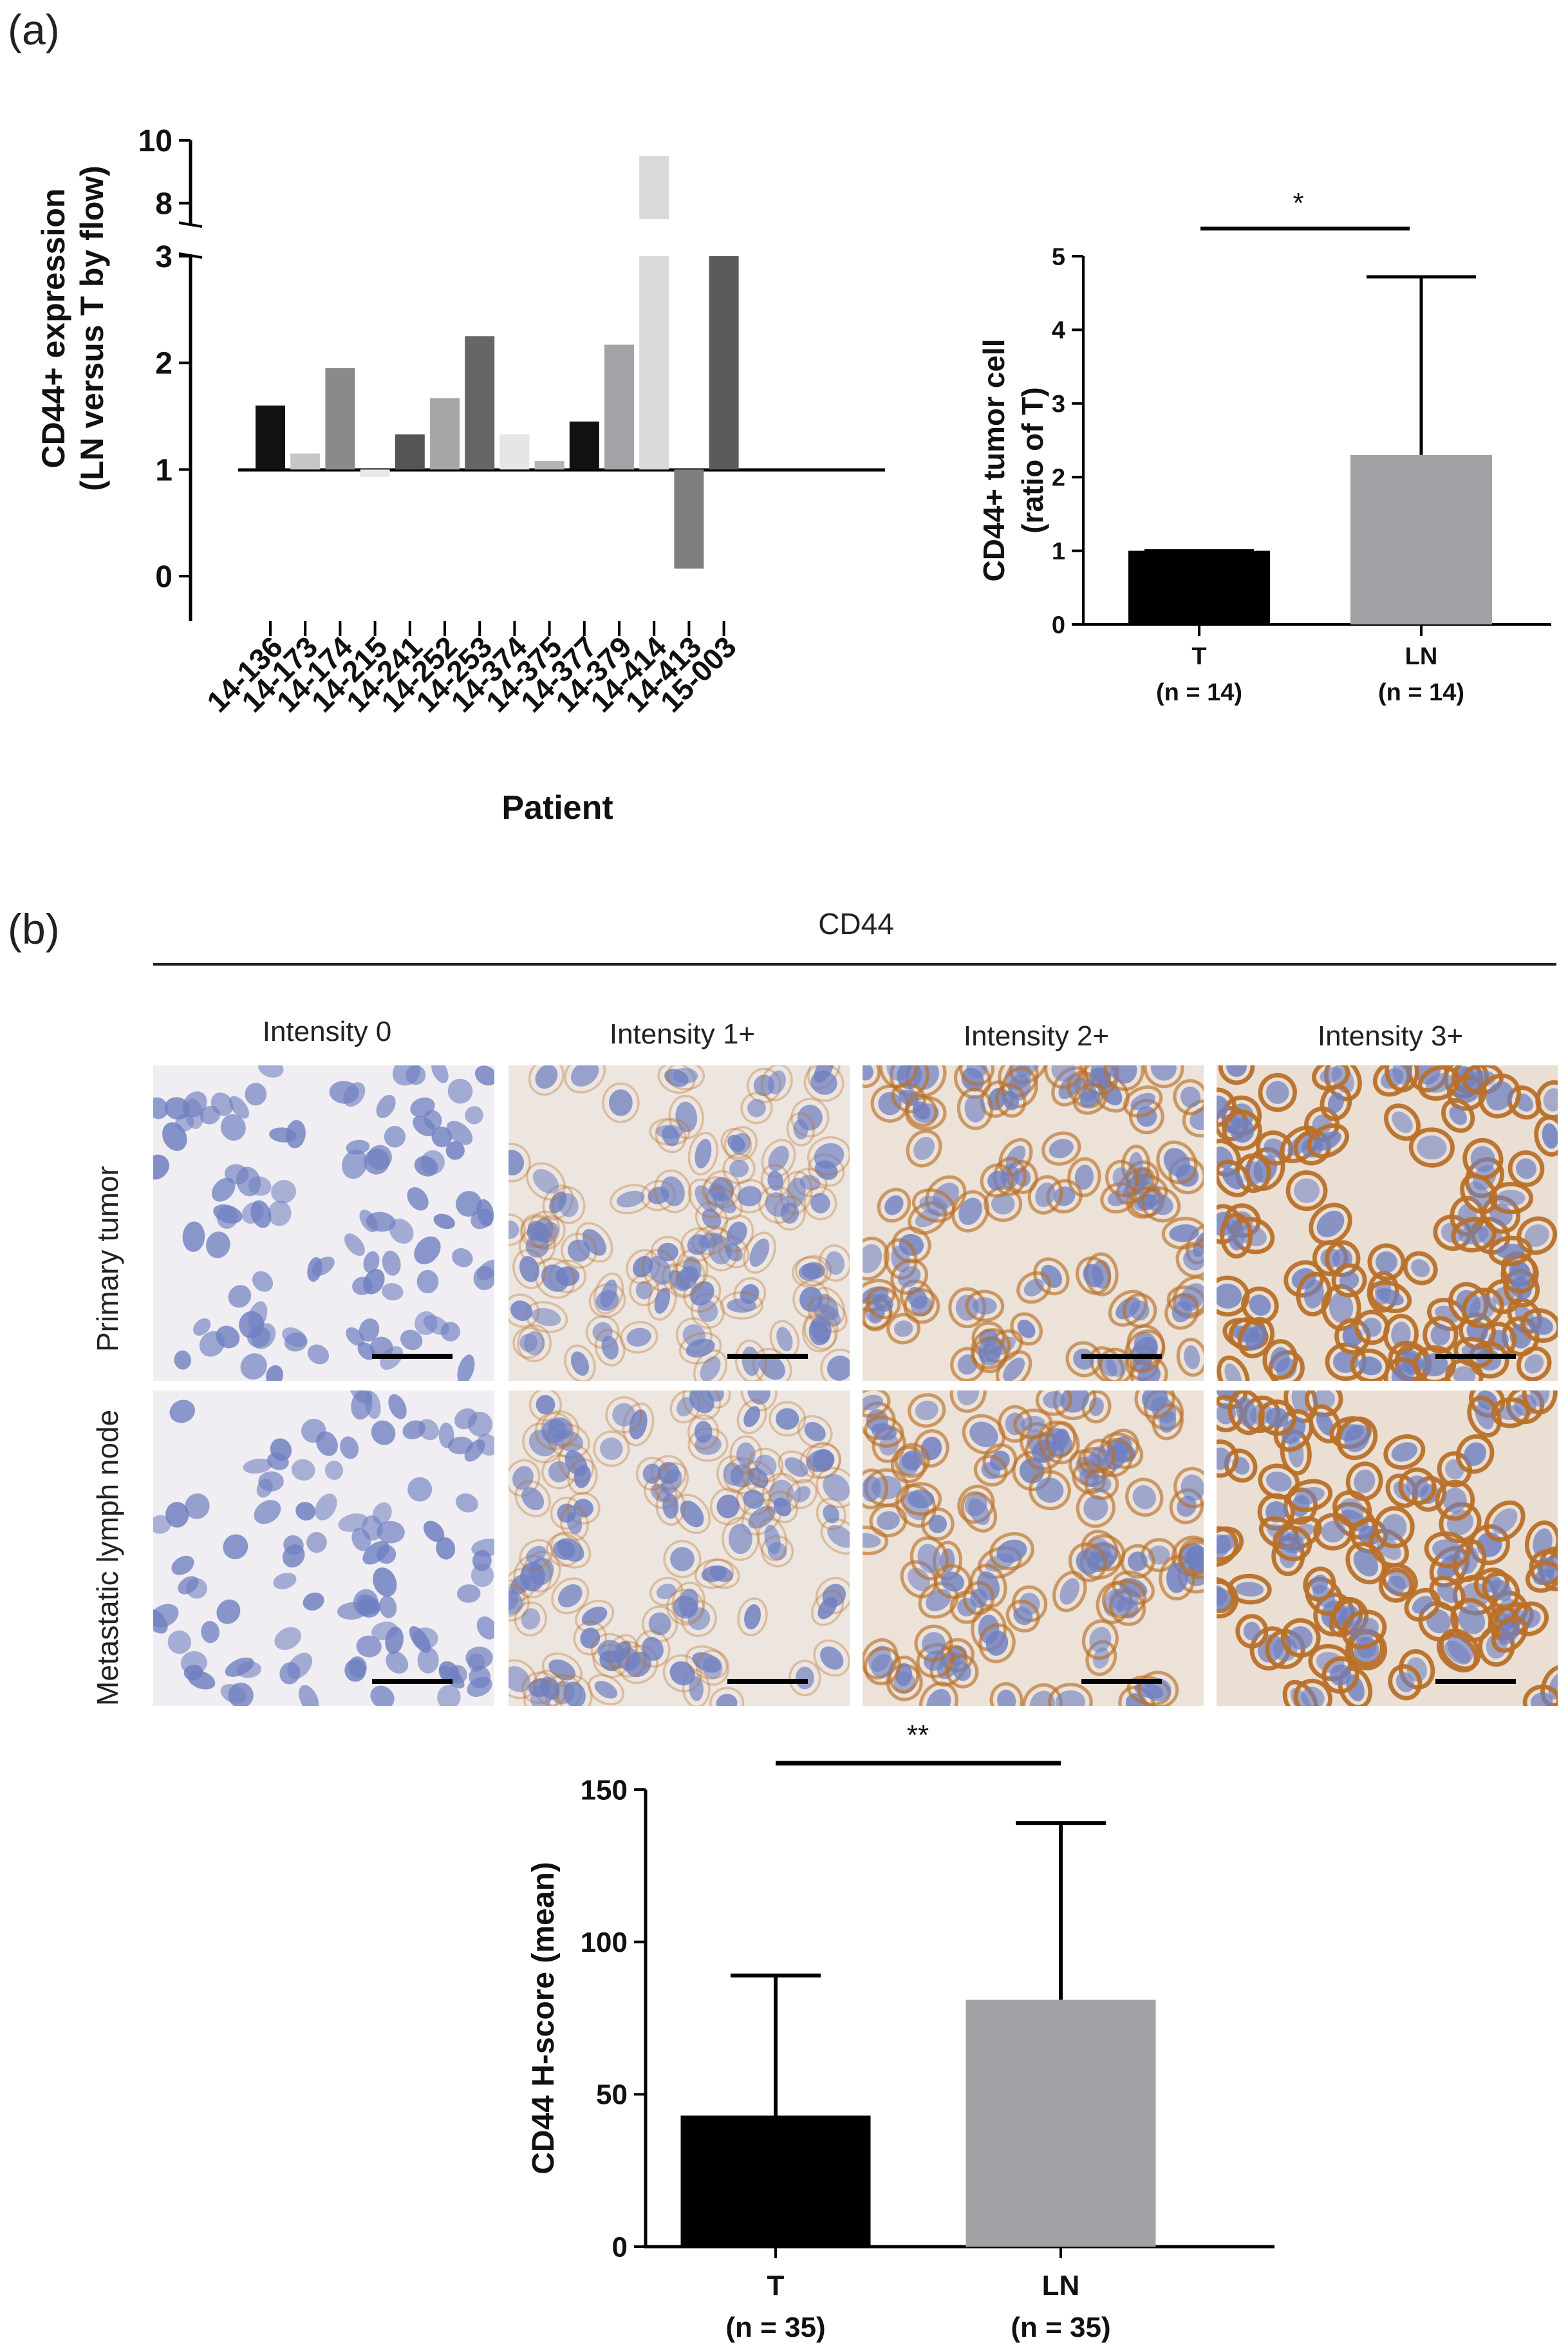  What do you see at coordinates (155, 141) in the screenshot?
I see `a1-y-tick-label: 10` at bounding box center [155, 141].